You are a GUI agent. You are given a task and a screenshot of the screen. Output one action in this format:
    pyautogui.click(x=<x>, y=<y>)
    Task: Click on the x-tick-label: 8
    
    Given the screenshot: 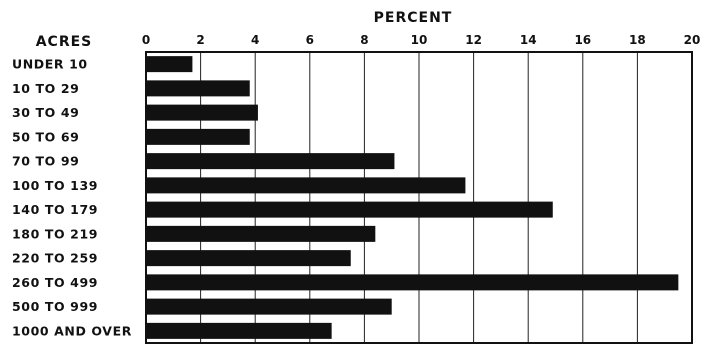 What is the action you would take?
    pyautogui.click(x=364, y=40)
    